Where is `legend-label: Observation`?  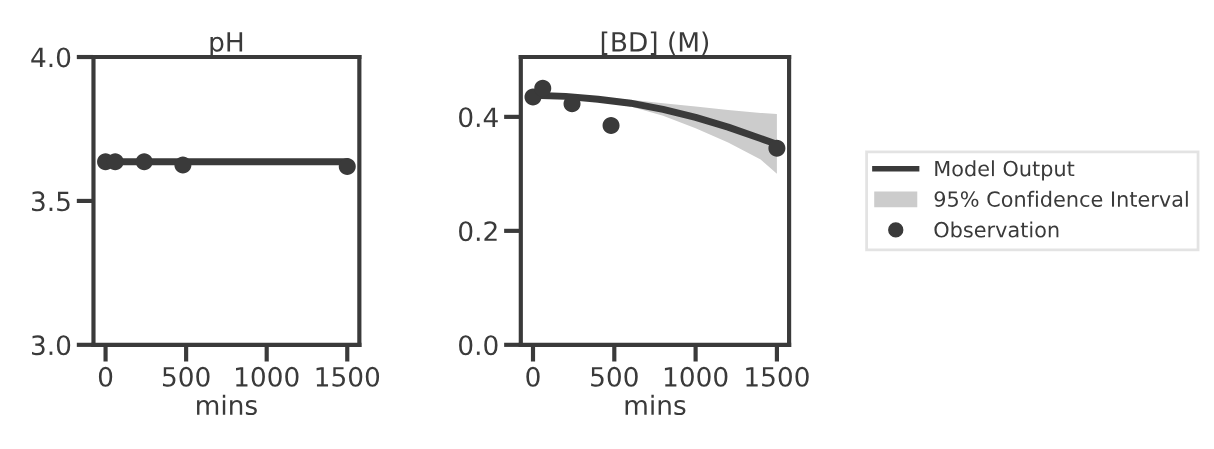 legend-label: Observation is located at coordinates (996, 229).